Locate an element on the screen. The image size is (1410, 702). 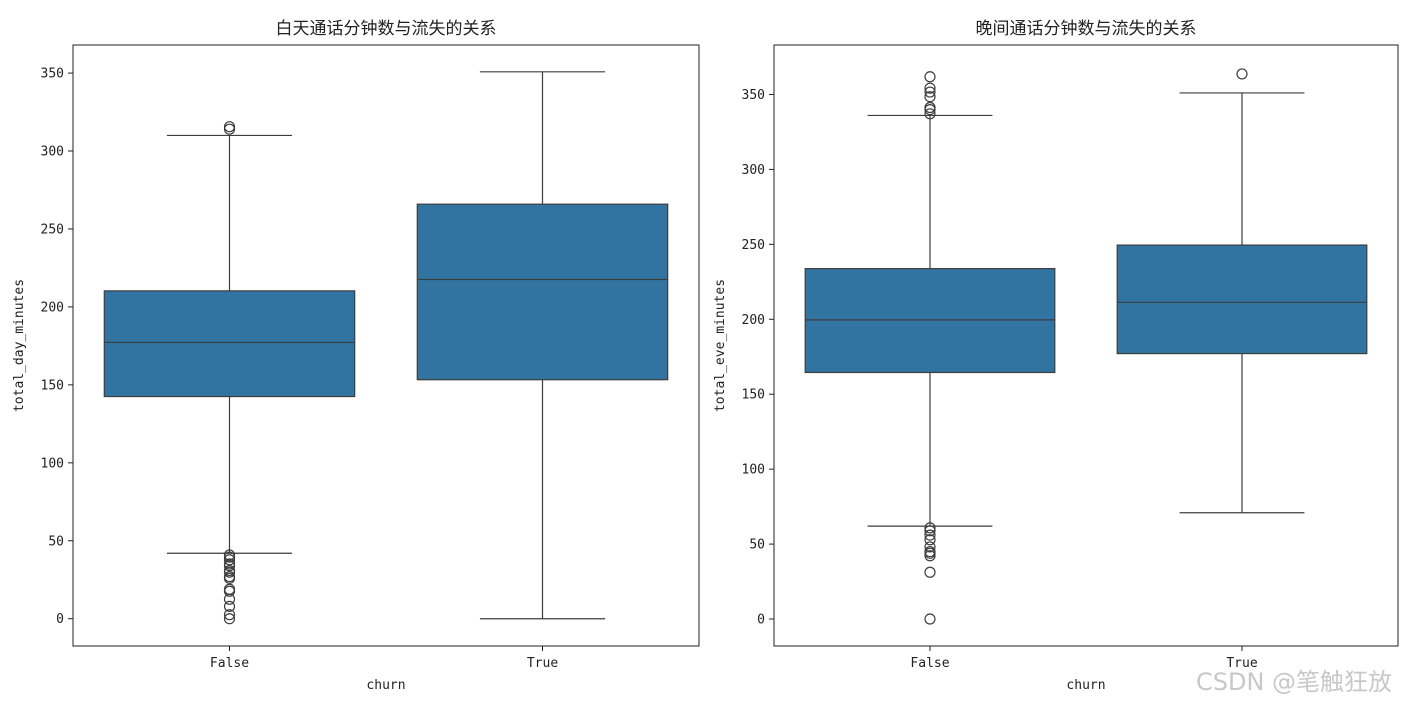
watermark: CSDN @笔触狂放 is located at coordinates (1294, 682).